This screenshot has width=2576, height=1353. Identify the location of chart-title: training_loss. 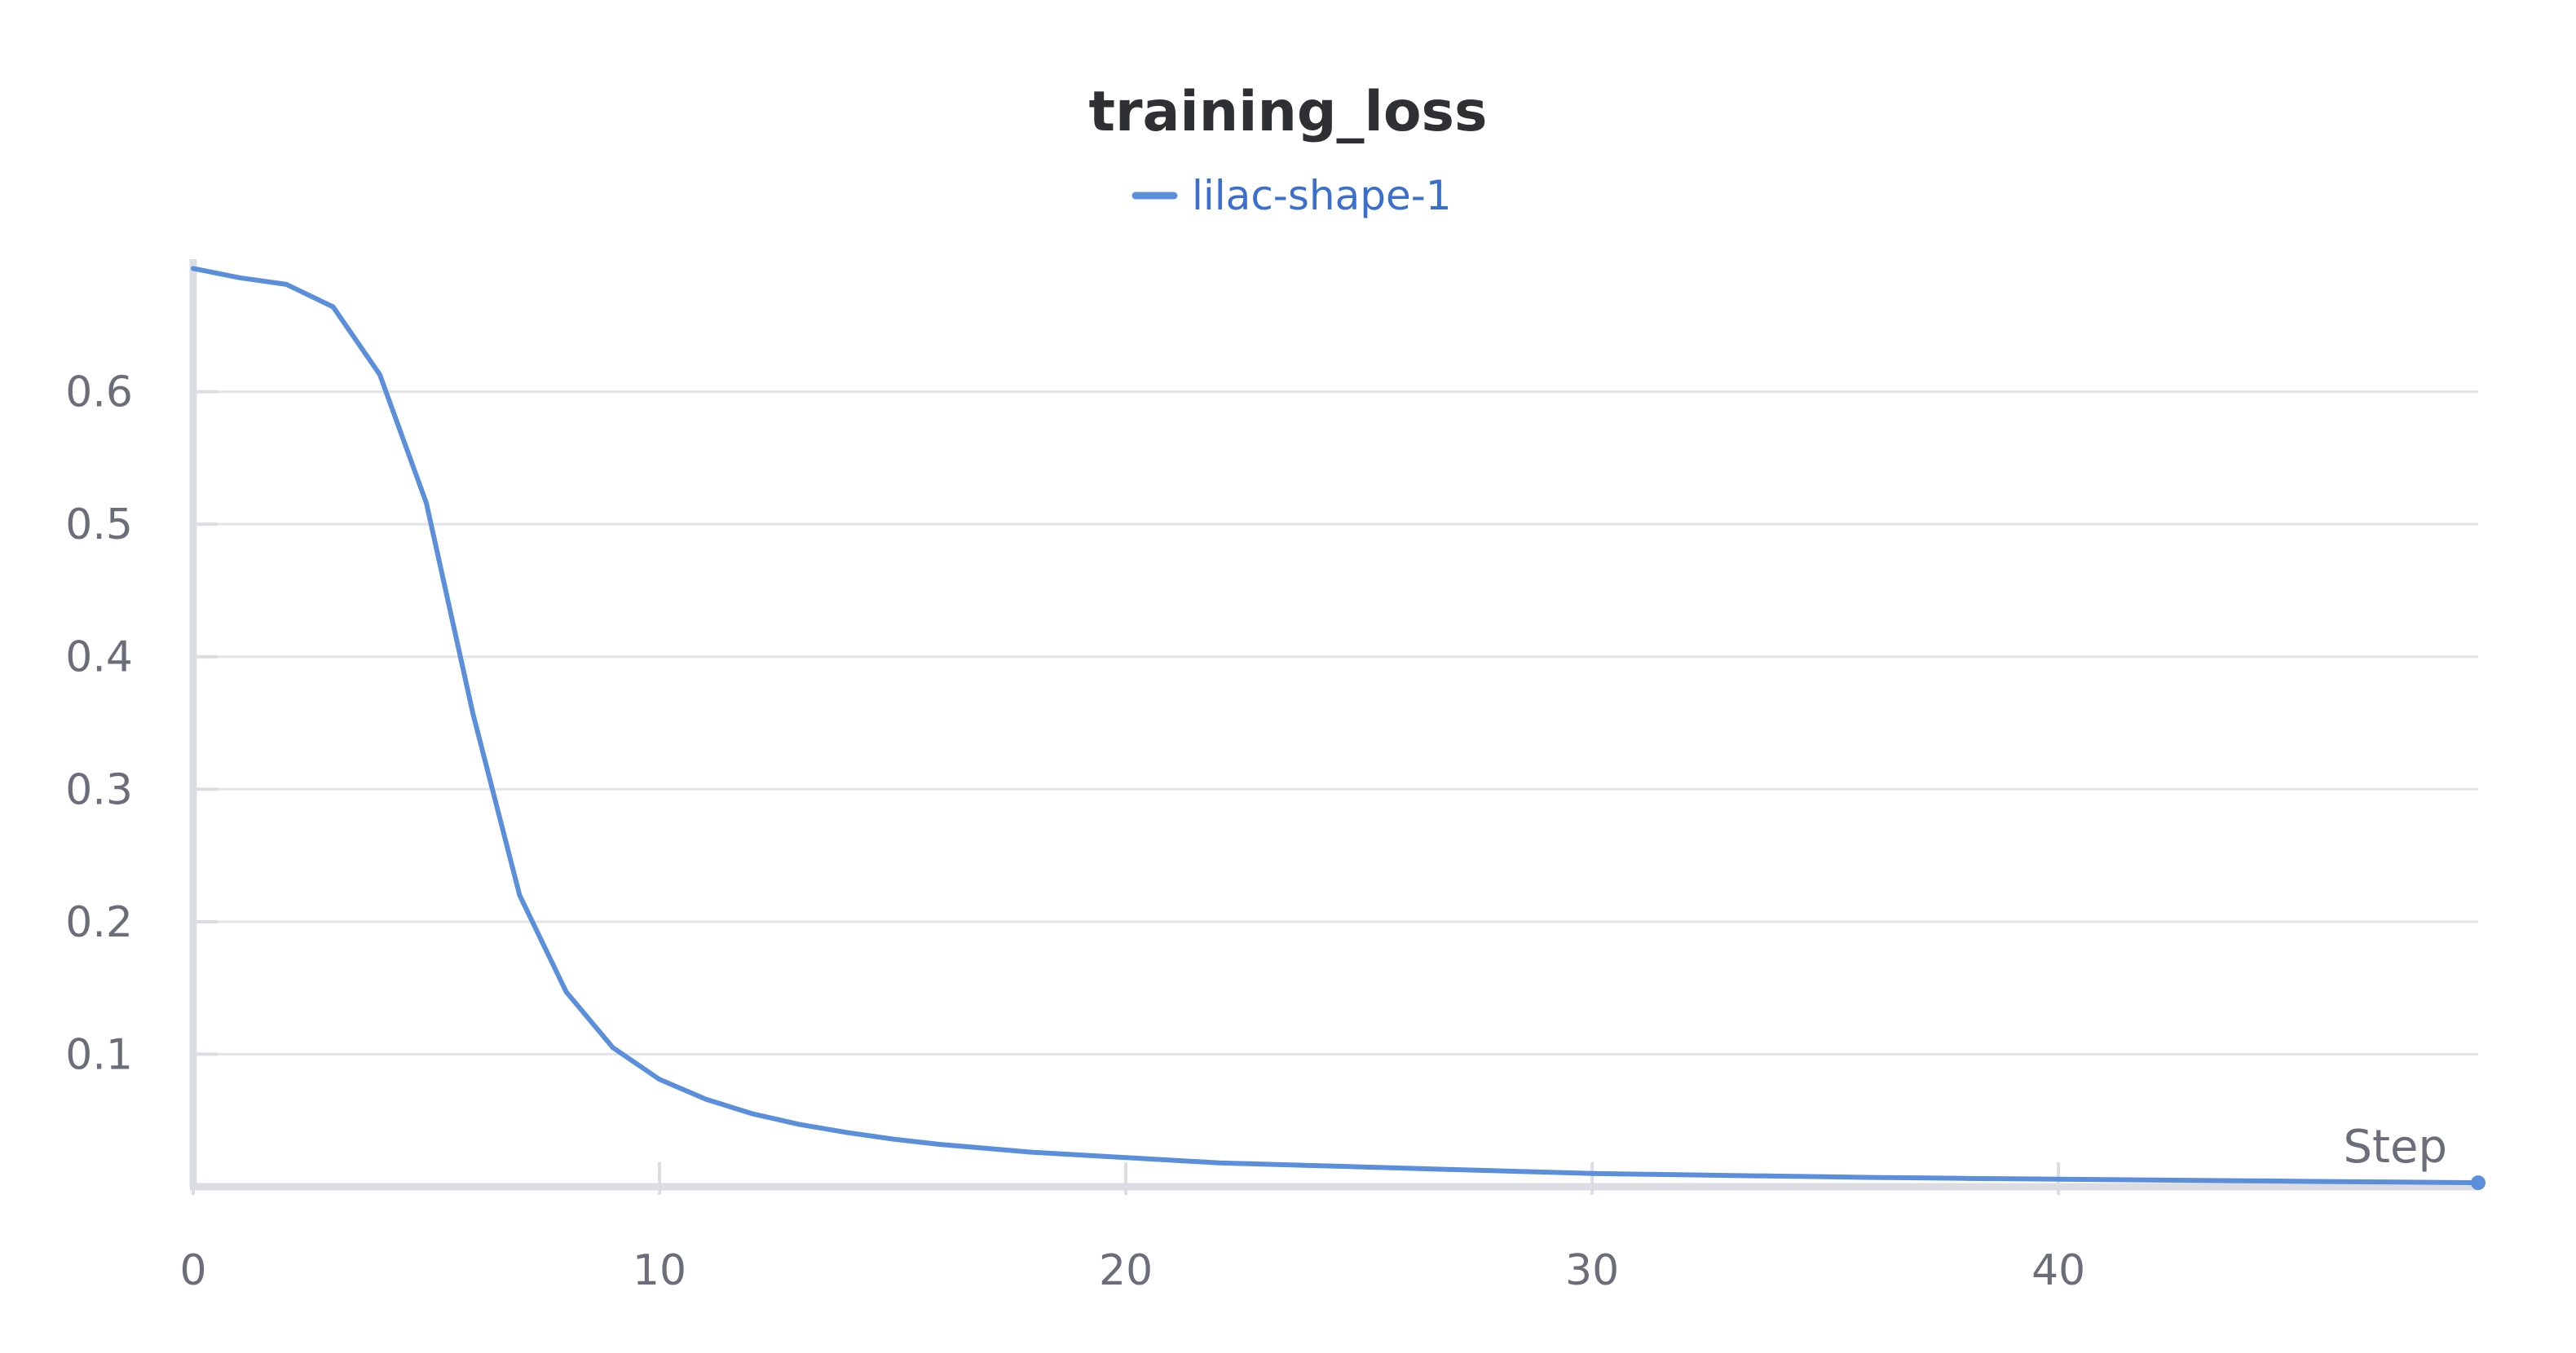
(1287, 112).